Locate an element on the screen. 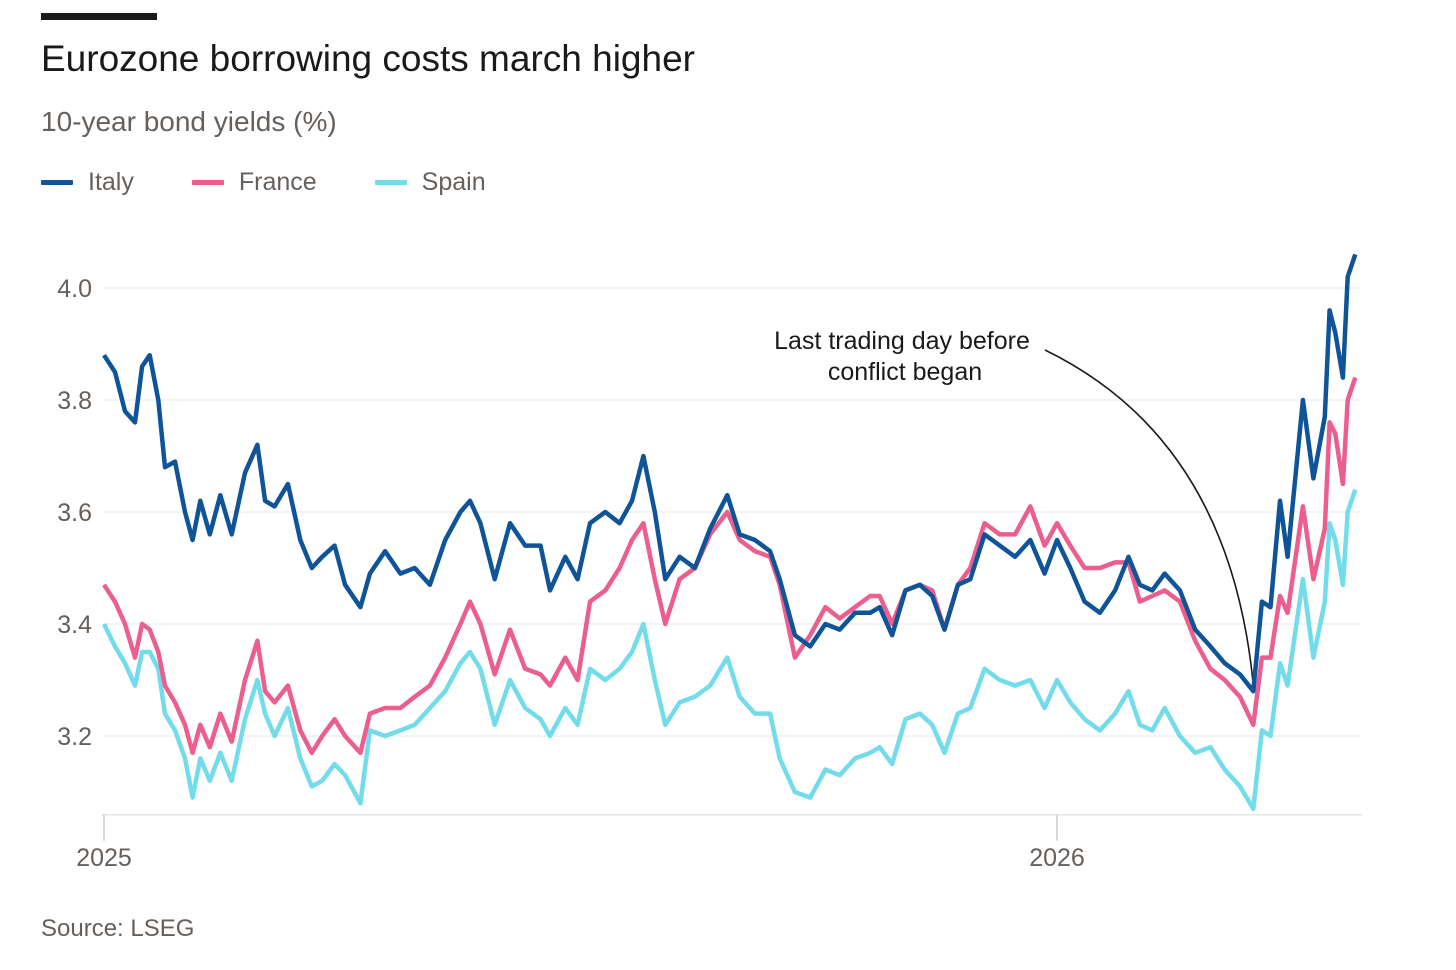  brand-bar is located at coordinates (99, 16).